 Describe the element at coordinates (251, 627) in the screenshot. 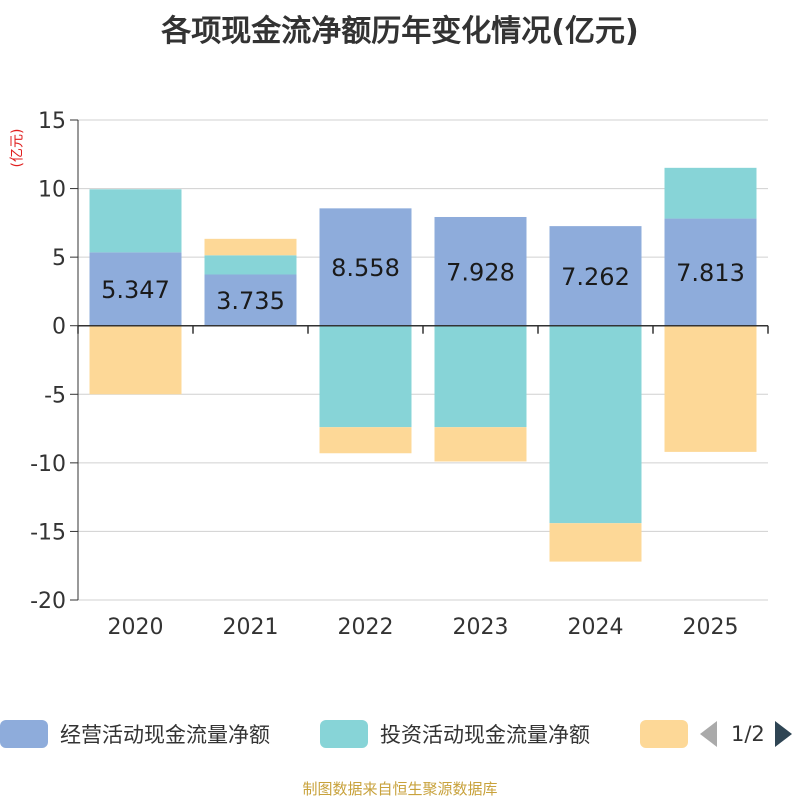

I see `x-tick-label: 2021` at that location.